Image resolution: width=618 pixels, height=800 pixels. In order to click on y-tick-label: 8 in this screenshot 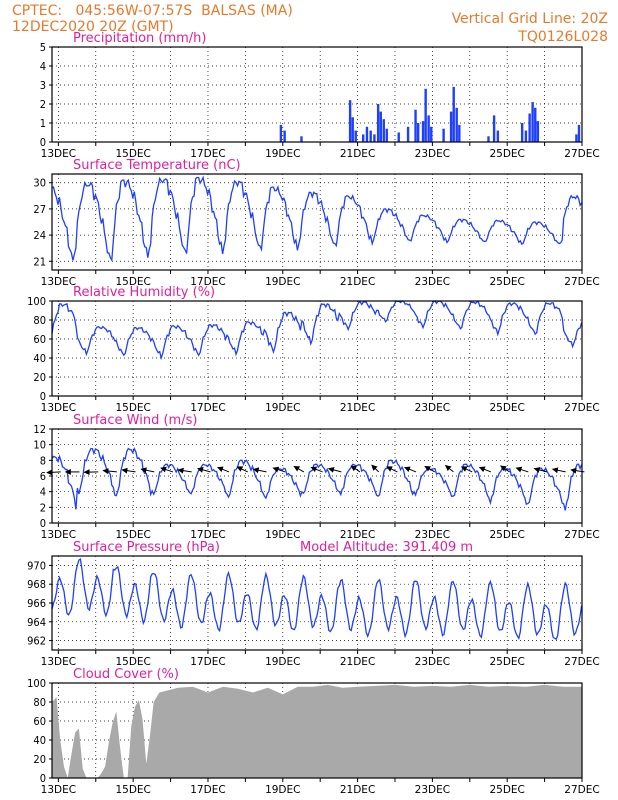, I will do `click(43, 460)`.